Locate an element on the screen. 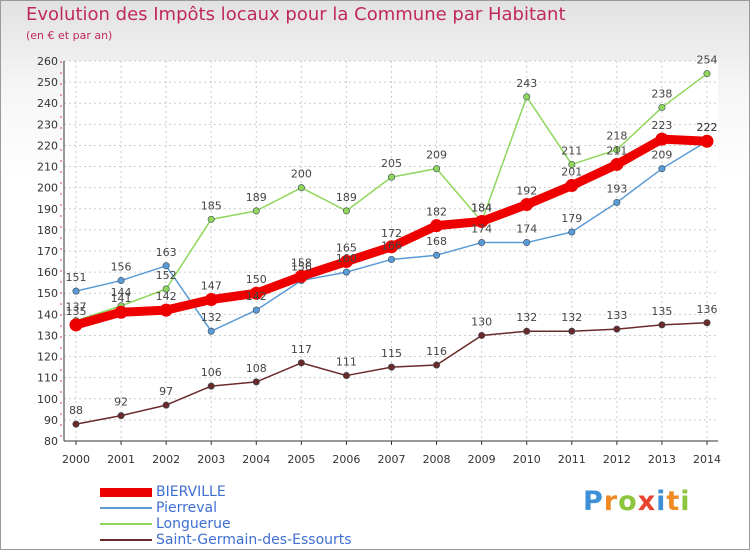 The height and width of the screenshot is (550, 750). legend-label: Pierreval is located at coordinates (186, 508).